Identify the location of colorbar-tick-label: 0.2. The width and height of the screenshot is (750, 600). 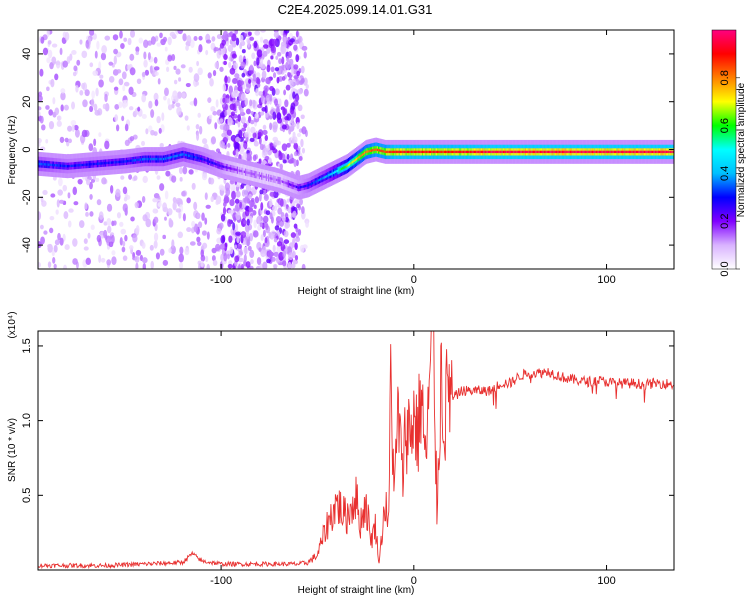
(725, 221).